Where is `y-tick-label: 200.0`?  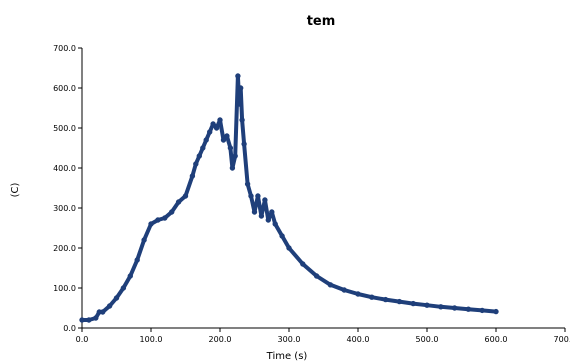
y-tick-label: 200.0 is located at coordinates (64, 248).